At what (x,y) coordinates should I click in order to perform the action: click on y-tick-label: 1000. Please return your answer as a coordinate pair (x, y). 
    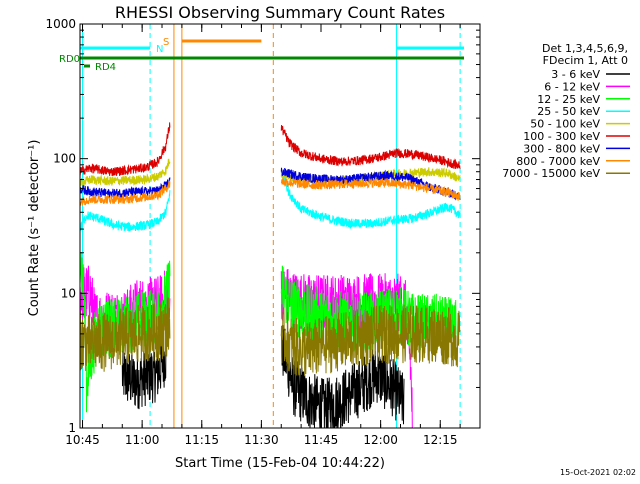
    Looking at the image, I should click on (60, 24).